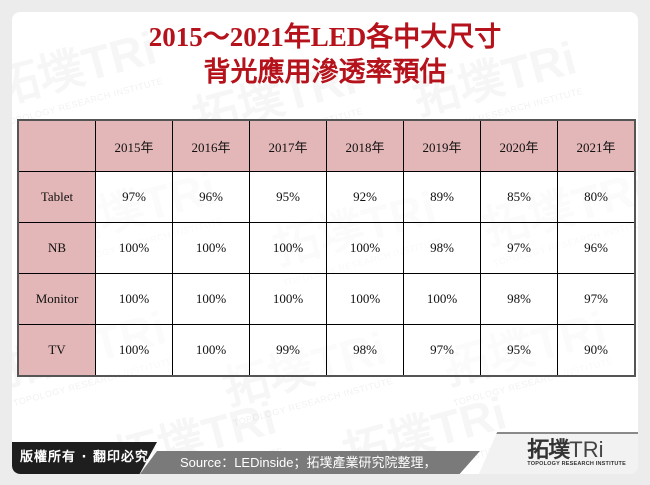  What do you see at coordinates (325, 37) in the screenshot?
I see `title-line-1: 2015～2021年LED各中大尺寸` at bounding box center [325, 37].